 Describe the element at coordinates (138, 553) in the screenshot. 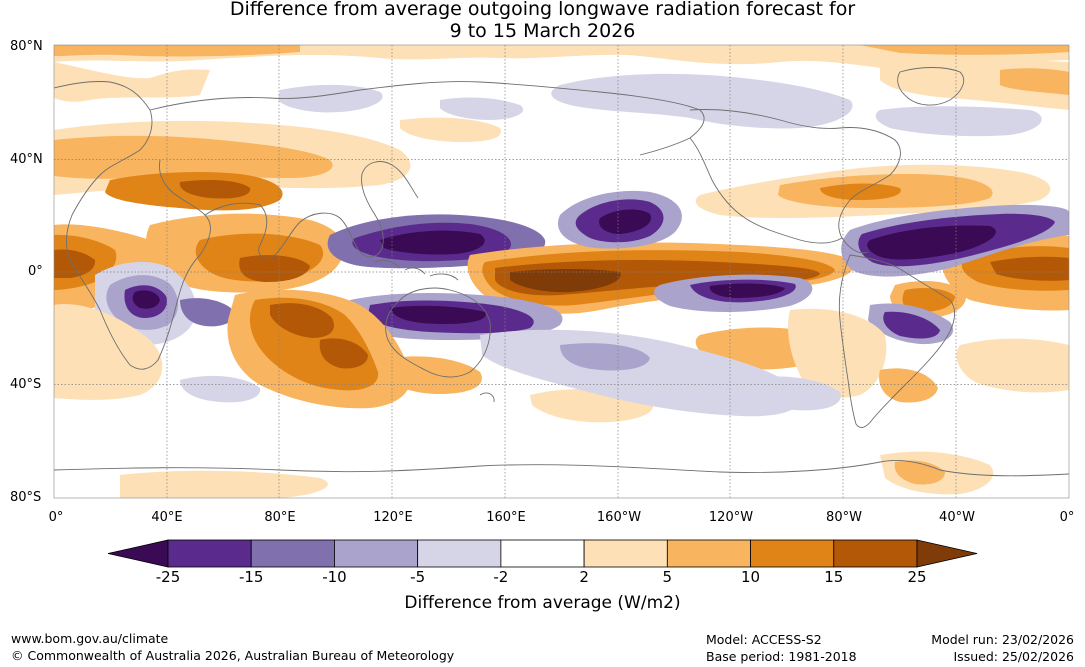

I see `colorbar-extend-low` at that location.